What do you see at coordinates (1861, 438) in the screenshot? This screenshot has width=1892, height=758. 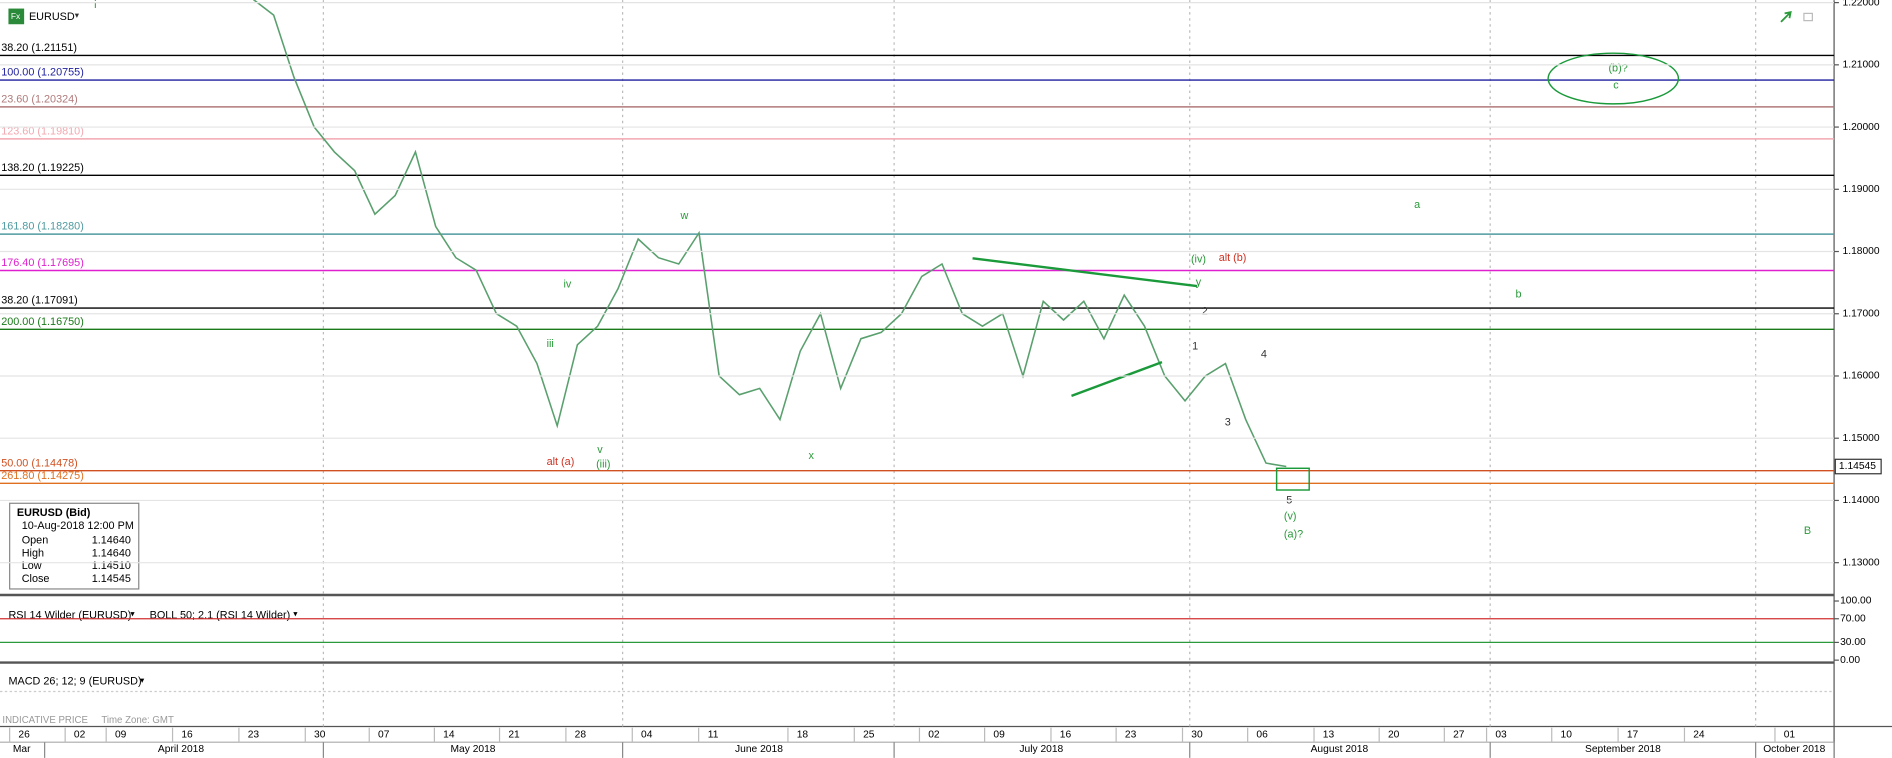 I see `y-tick-label: 1.15000` at bounding box center [1861, 438].